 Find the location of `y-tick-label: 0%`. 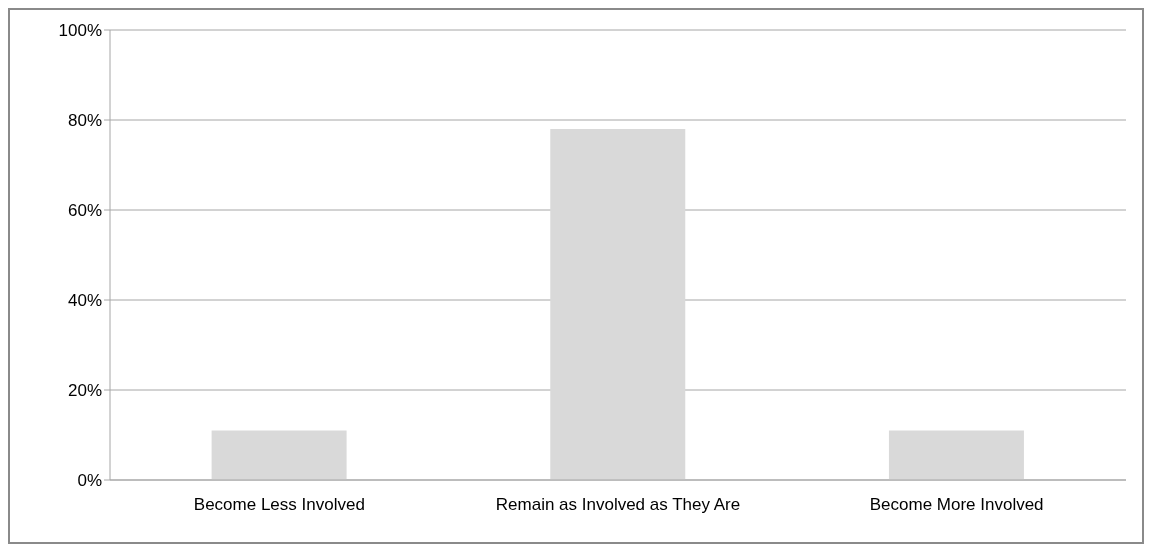

y-tick-label: 0% is located at coordinates (89, 481).